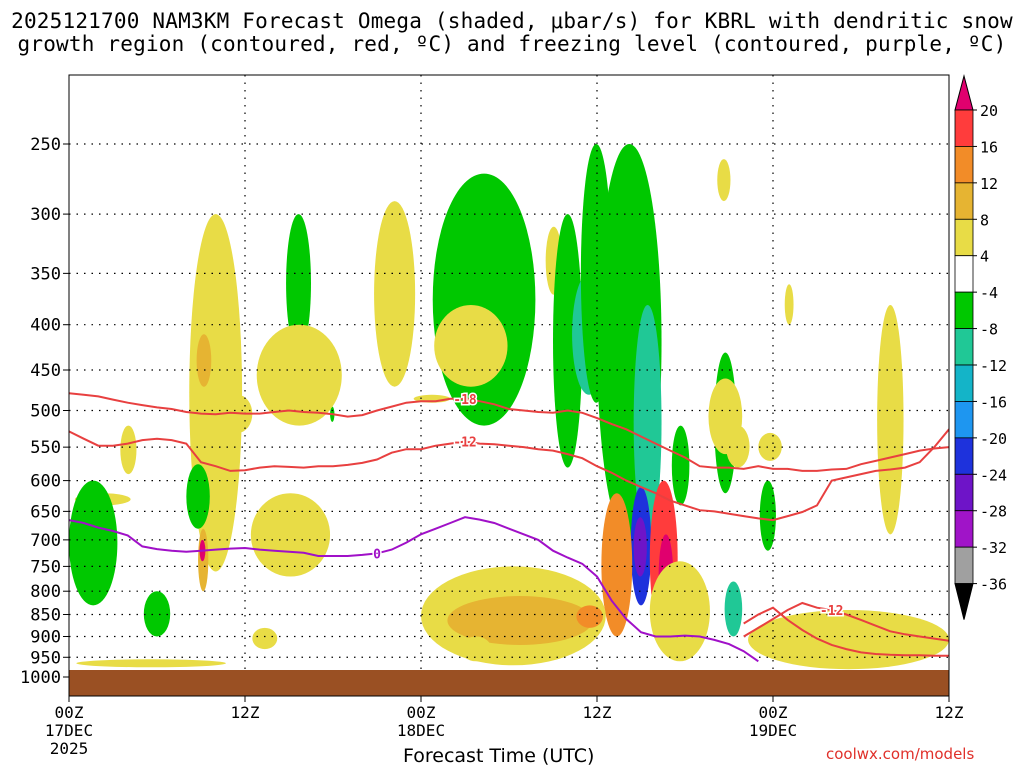 This screenshot has height=768, width=1024. I want to click on x-tick-date-2: 18DEC, so click(421, 730).